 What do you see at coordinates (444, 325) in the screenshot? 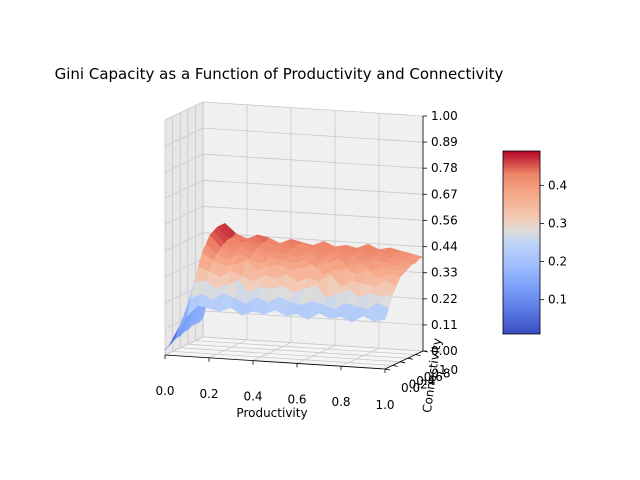
I see `z-tick-label: 0.11` at bounding box center [444, 325].